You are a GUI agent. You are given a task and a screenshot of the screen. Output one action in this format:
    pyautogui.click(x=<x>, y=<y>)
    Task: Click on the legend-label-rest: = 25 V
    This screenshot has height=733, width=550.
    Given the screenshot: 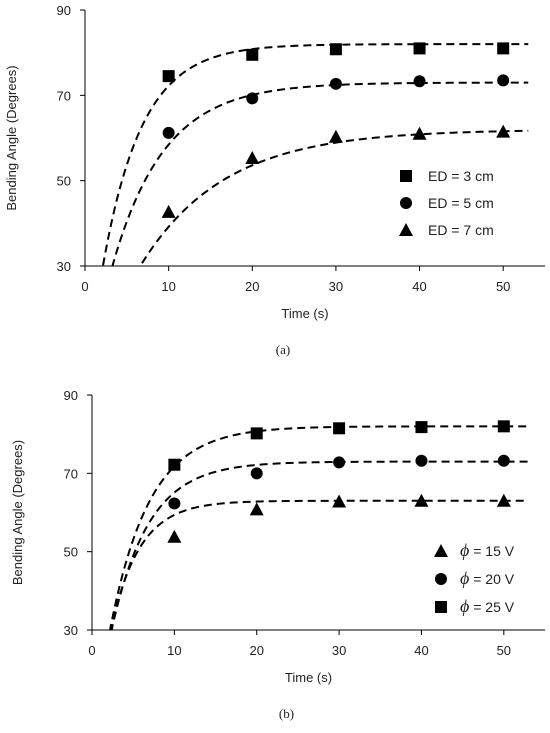 What is the action you would take?
    pyautogui.click(x=491, y=607)
    